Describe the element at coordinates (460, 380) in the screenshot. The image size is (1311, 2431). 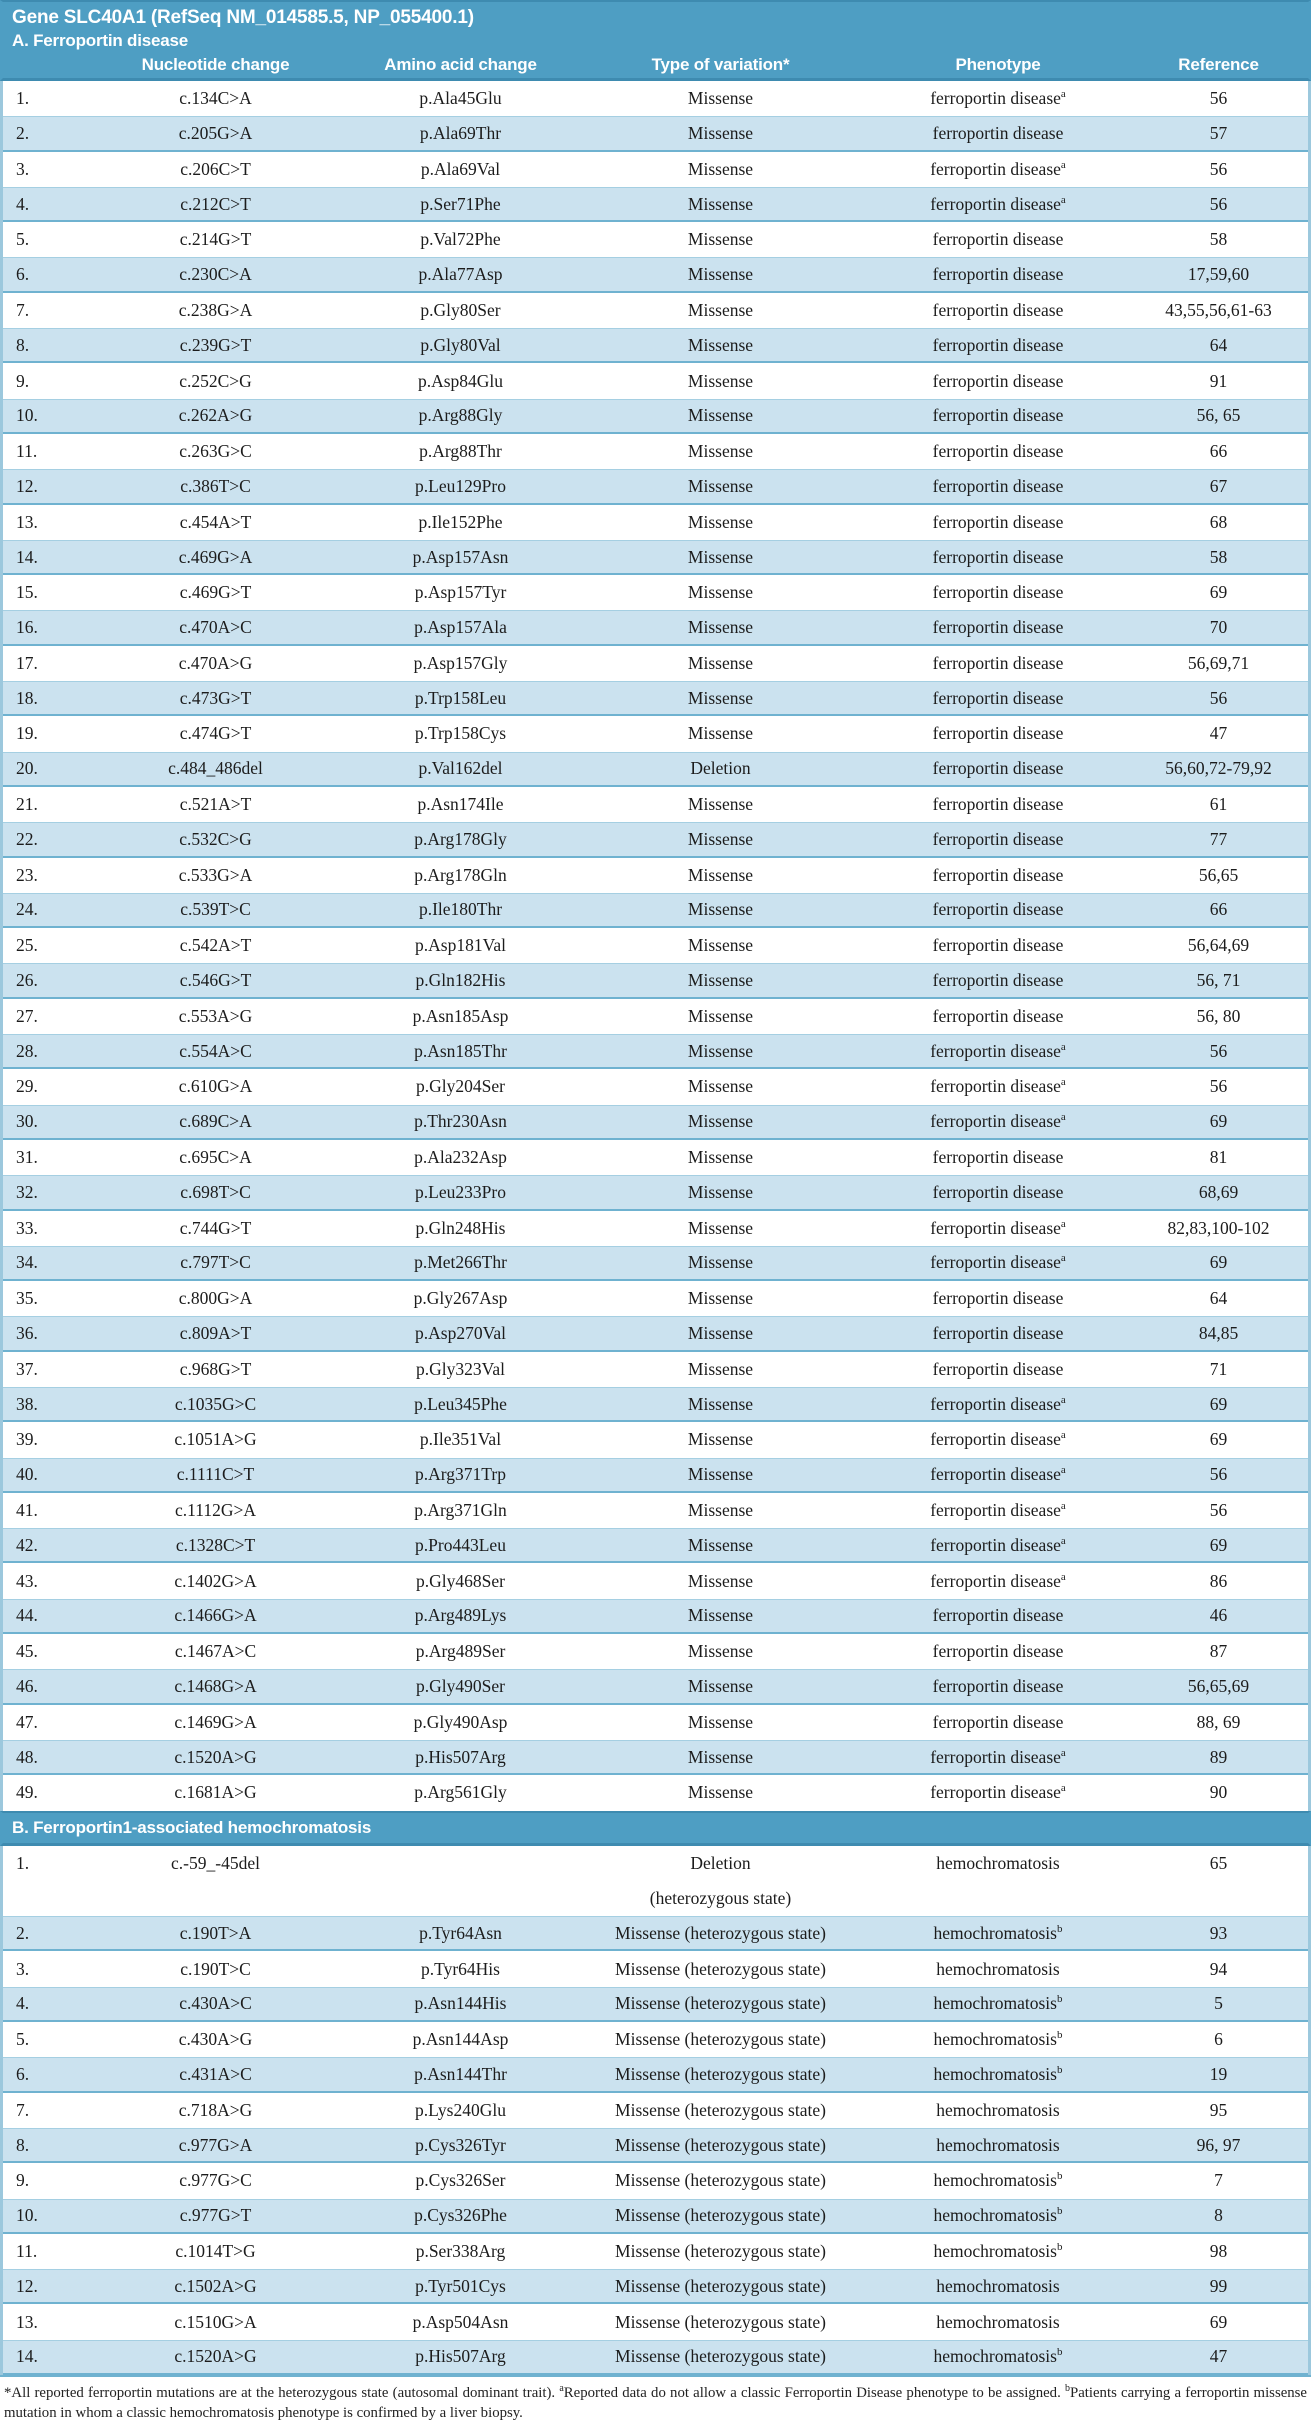
I see `amino-acid-cell: p.Asp84Glu` at that location.